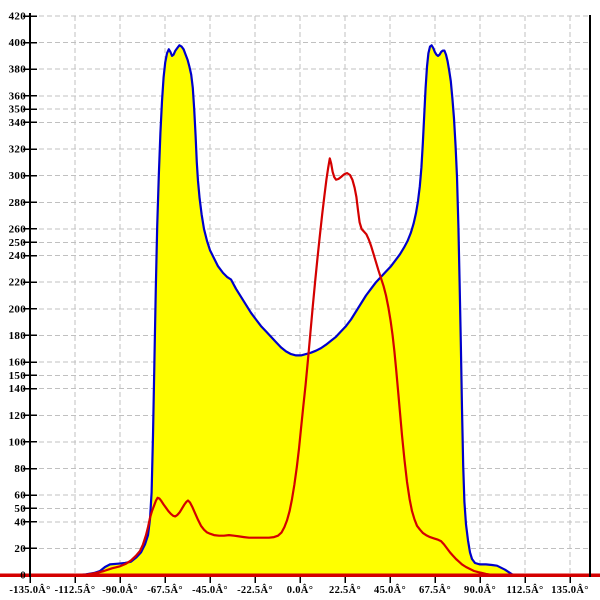 The height and width of the screenshot is (600, 600). Describe the element at coordinates (435, 590) in the screenshot. I see `x-tick-label: 67.5Â°` at that location.